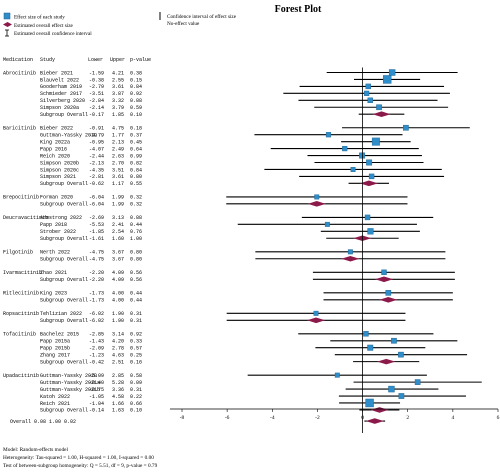 This screenshot has height=475, width=500. I want to click on study-label: Subgroup Overall, so click(64, 280).